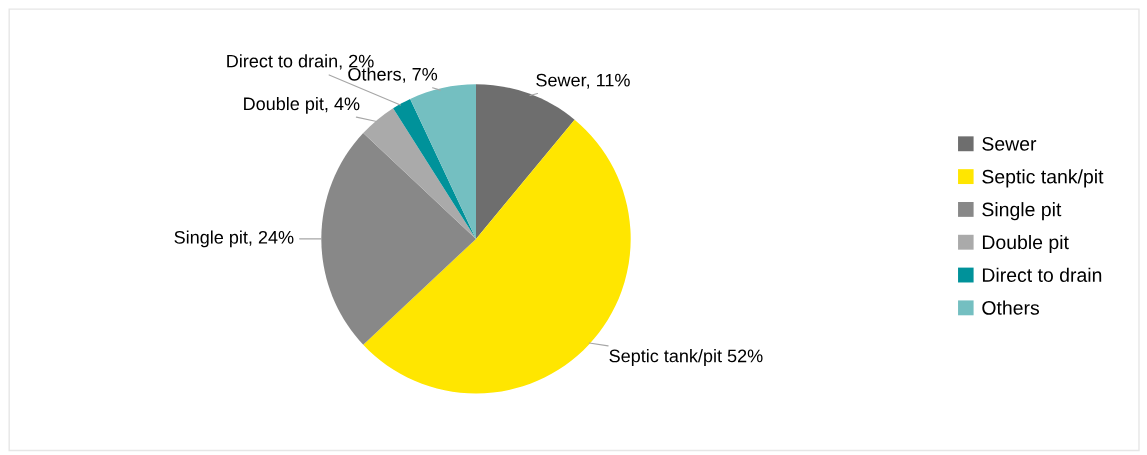 This screenshot has height=455, width=1147. Describe the element at coordinates (393, 75) in the screenshot. I see `data-label: Others, 7%` at that location.